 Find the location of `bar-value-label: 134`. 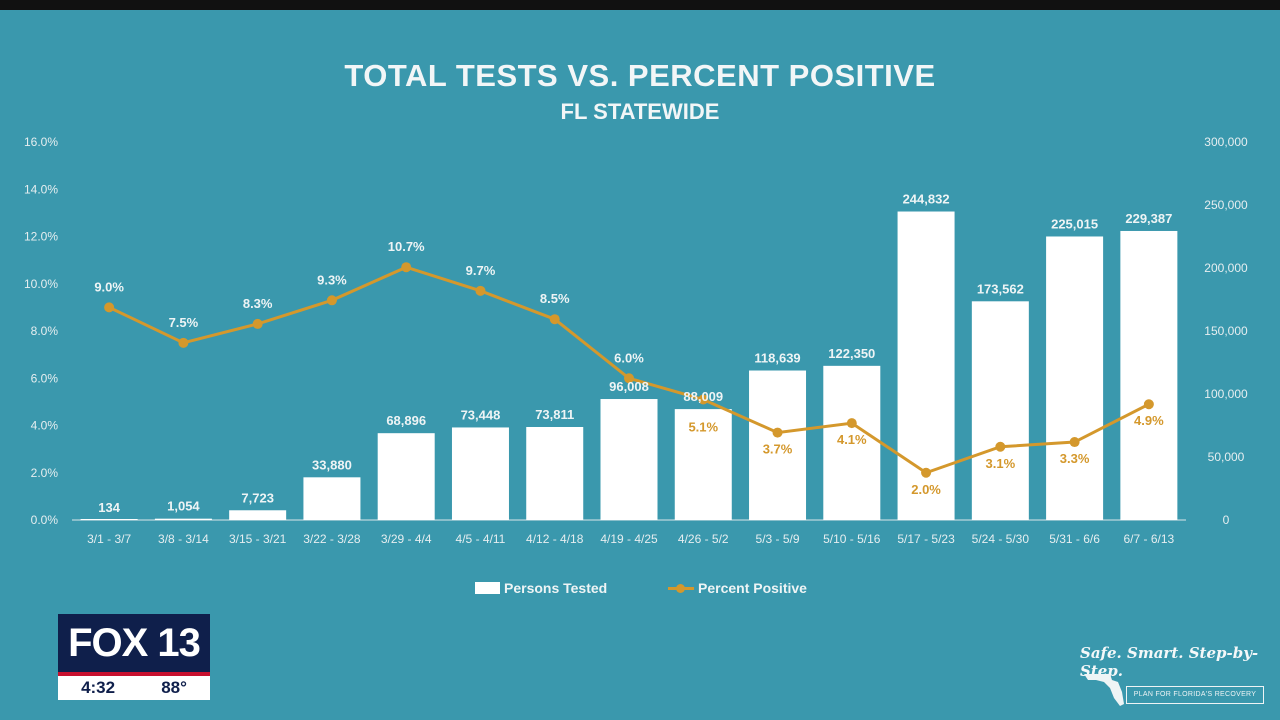

bar-value-label: 134 is located at coordinates (109, 507).